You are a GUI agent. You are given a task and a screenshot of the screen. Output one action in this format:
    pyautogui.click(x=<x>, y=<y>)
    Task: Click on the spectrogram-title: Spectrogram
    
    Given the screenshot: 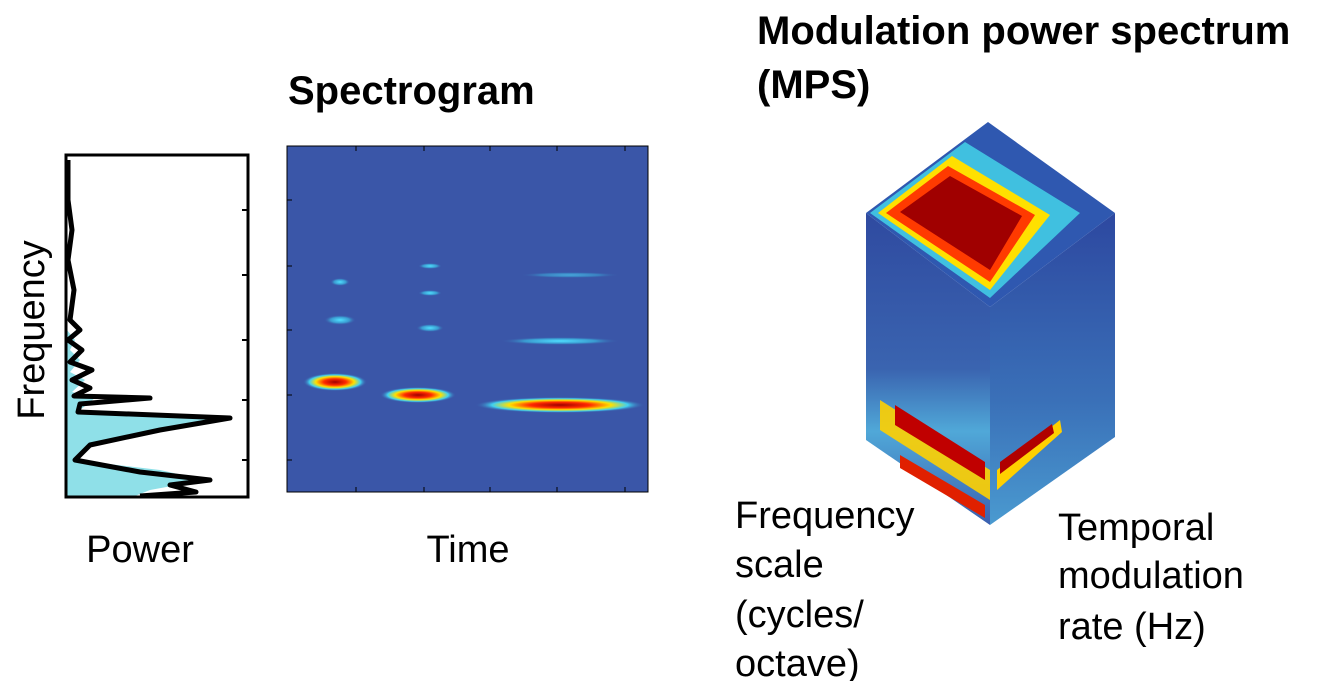 What is the action you would take?
    pyautogui.click(x=411, y=91)
    